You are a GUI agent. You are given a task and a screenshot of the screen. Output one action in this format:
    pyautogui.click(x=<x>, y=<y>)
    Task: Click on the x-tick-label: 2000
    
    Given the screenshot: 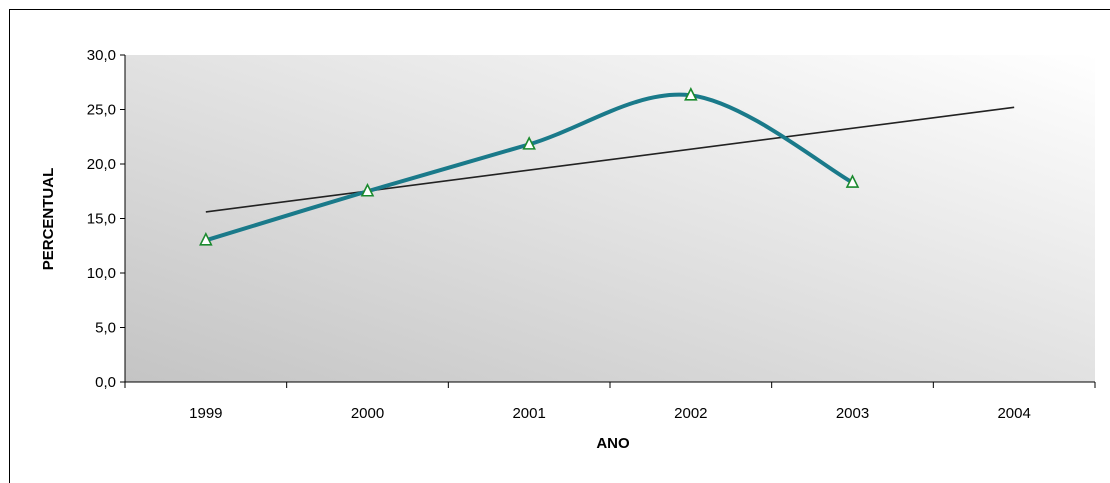 What is the action you would take?
    pyautogui.click(x=367, y=413)
    